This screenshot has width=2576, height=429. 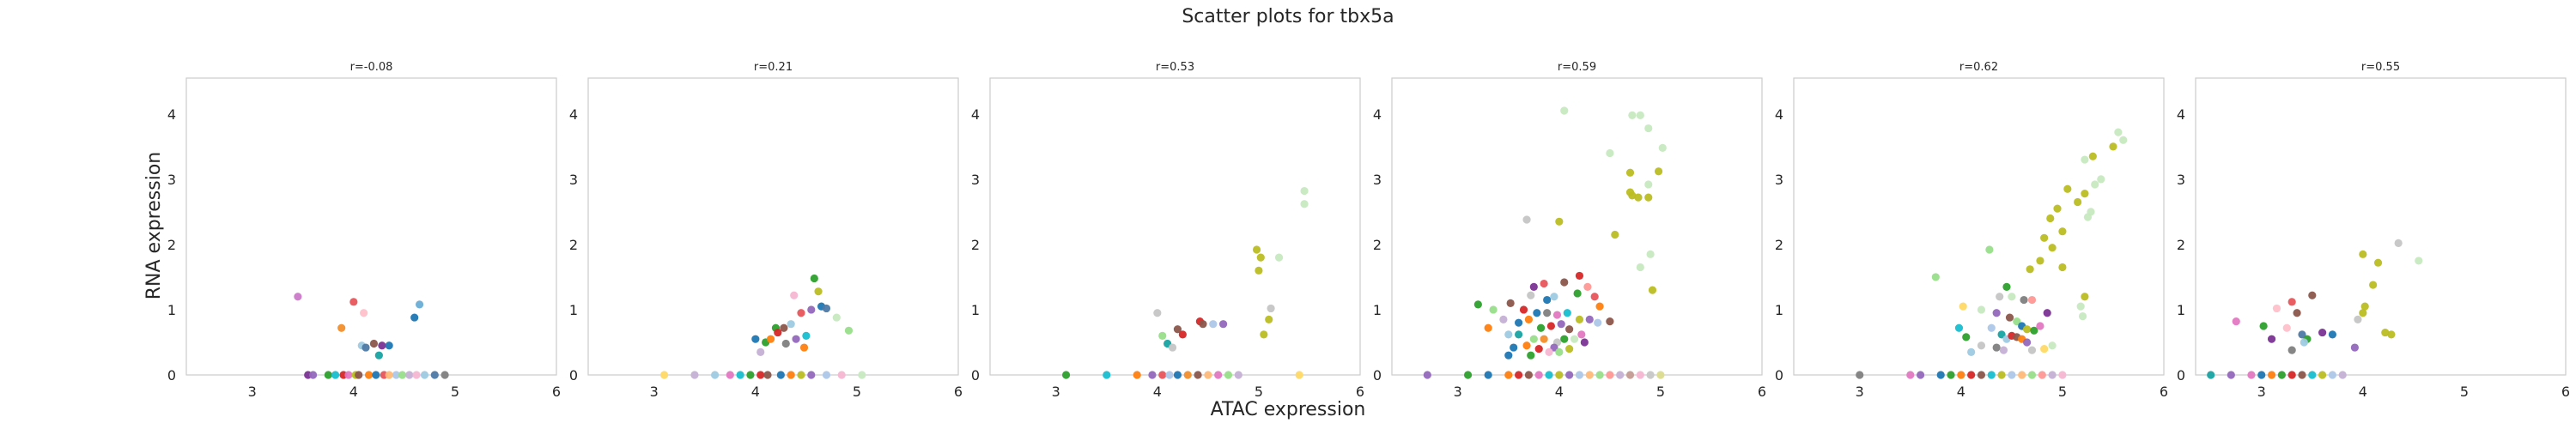 I want to click on scatter-panel-6: r=0.55 3 4 5 6 0 1 2 3 4, so click(x=2374, y=230).